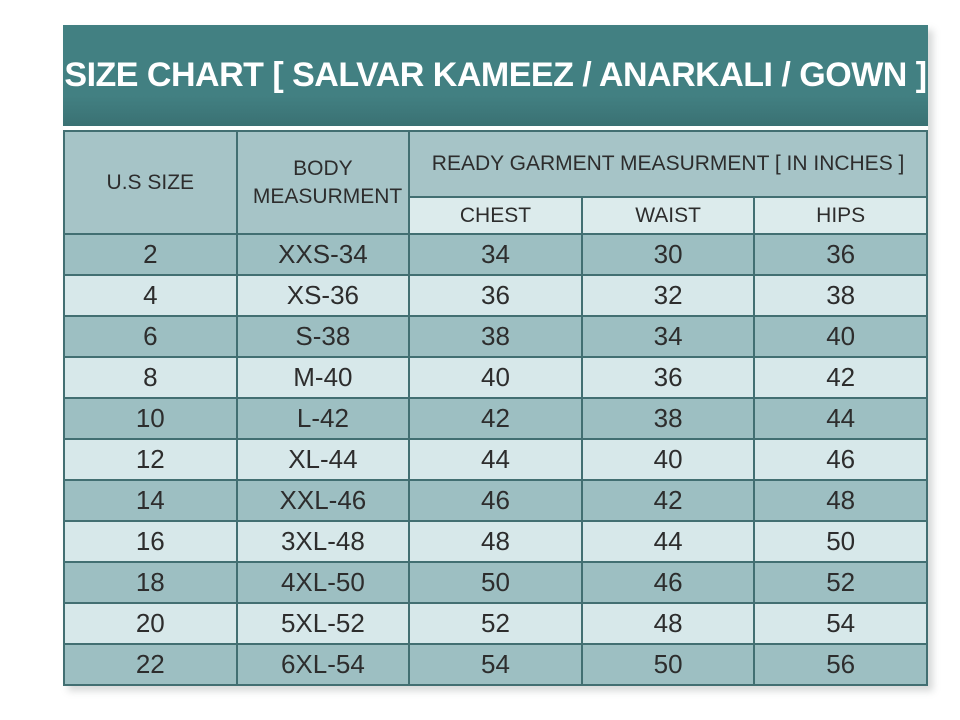 Image resolution: width=960 pixels, height=720 pixels. I want to click on chest-cell: 42, so click(495, 418).